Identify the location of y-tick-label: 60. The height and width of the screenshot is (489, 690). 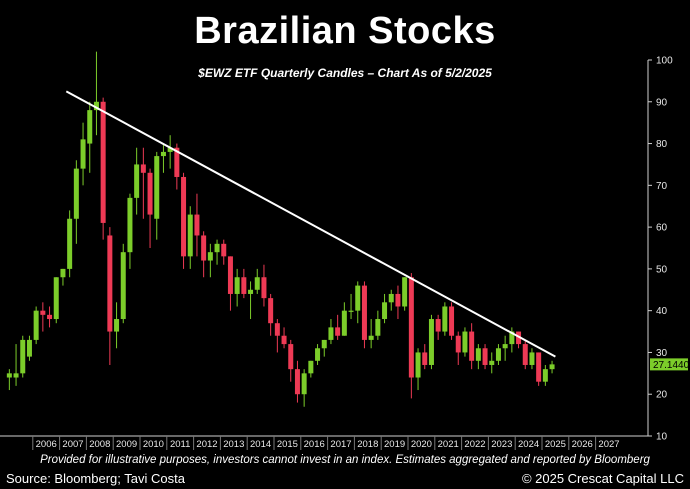
(662, 228).